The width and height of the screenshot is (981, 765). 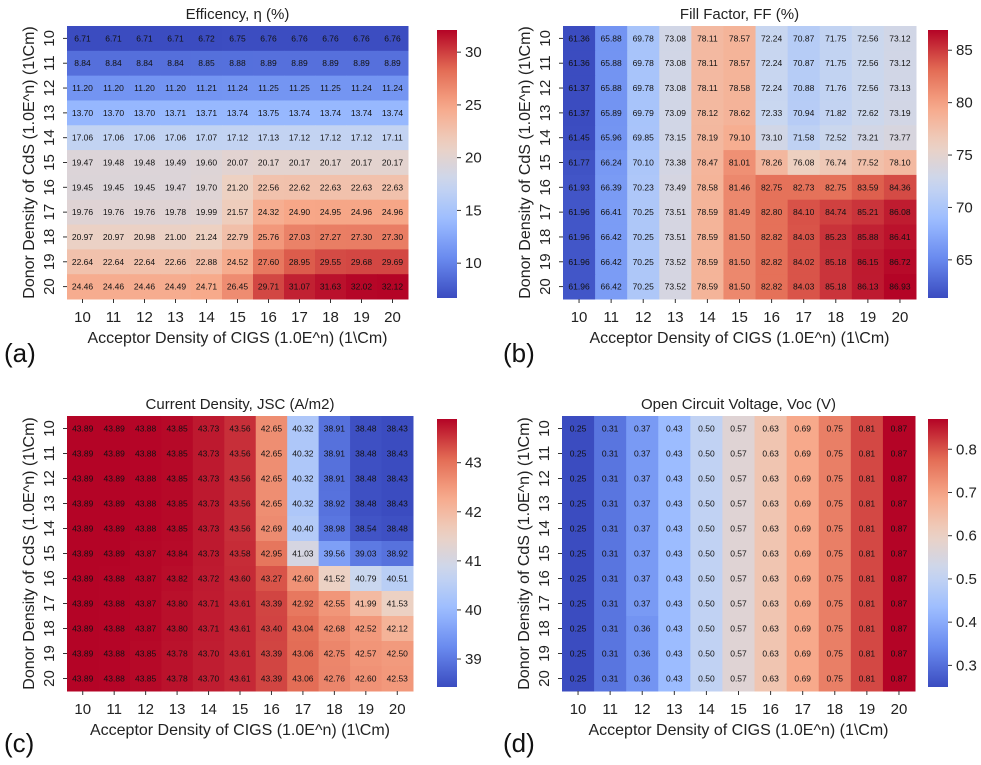 What do you see at coordinates (392, 38) in the screenshot?
I see `cell-value-label: 6.76` at bounding box center [392, 38].